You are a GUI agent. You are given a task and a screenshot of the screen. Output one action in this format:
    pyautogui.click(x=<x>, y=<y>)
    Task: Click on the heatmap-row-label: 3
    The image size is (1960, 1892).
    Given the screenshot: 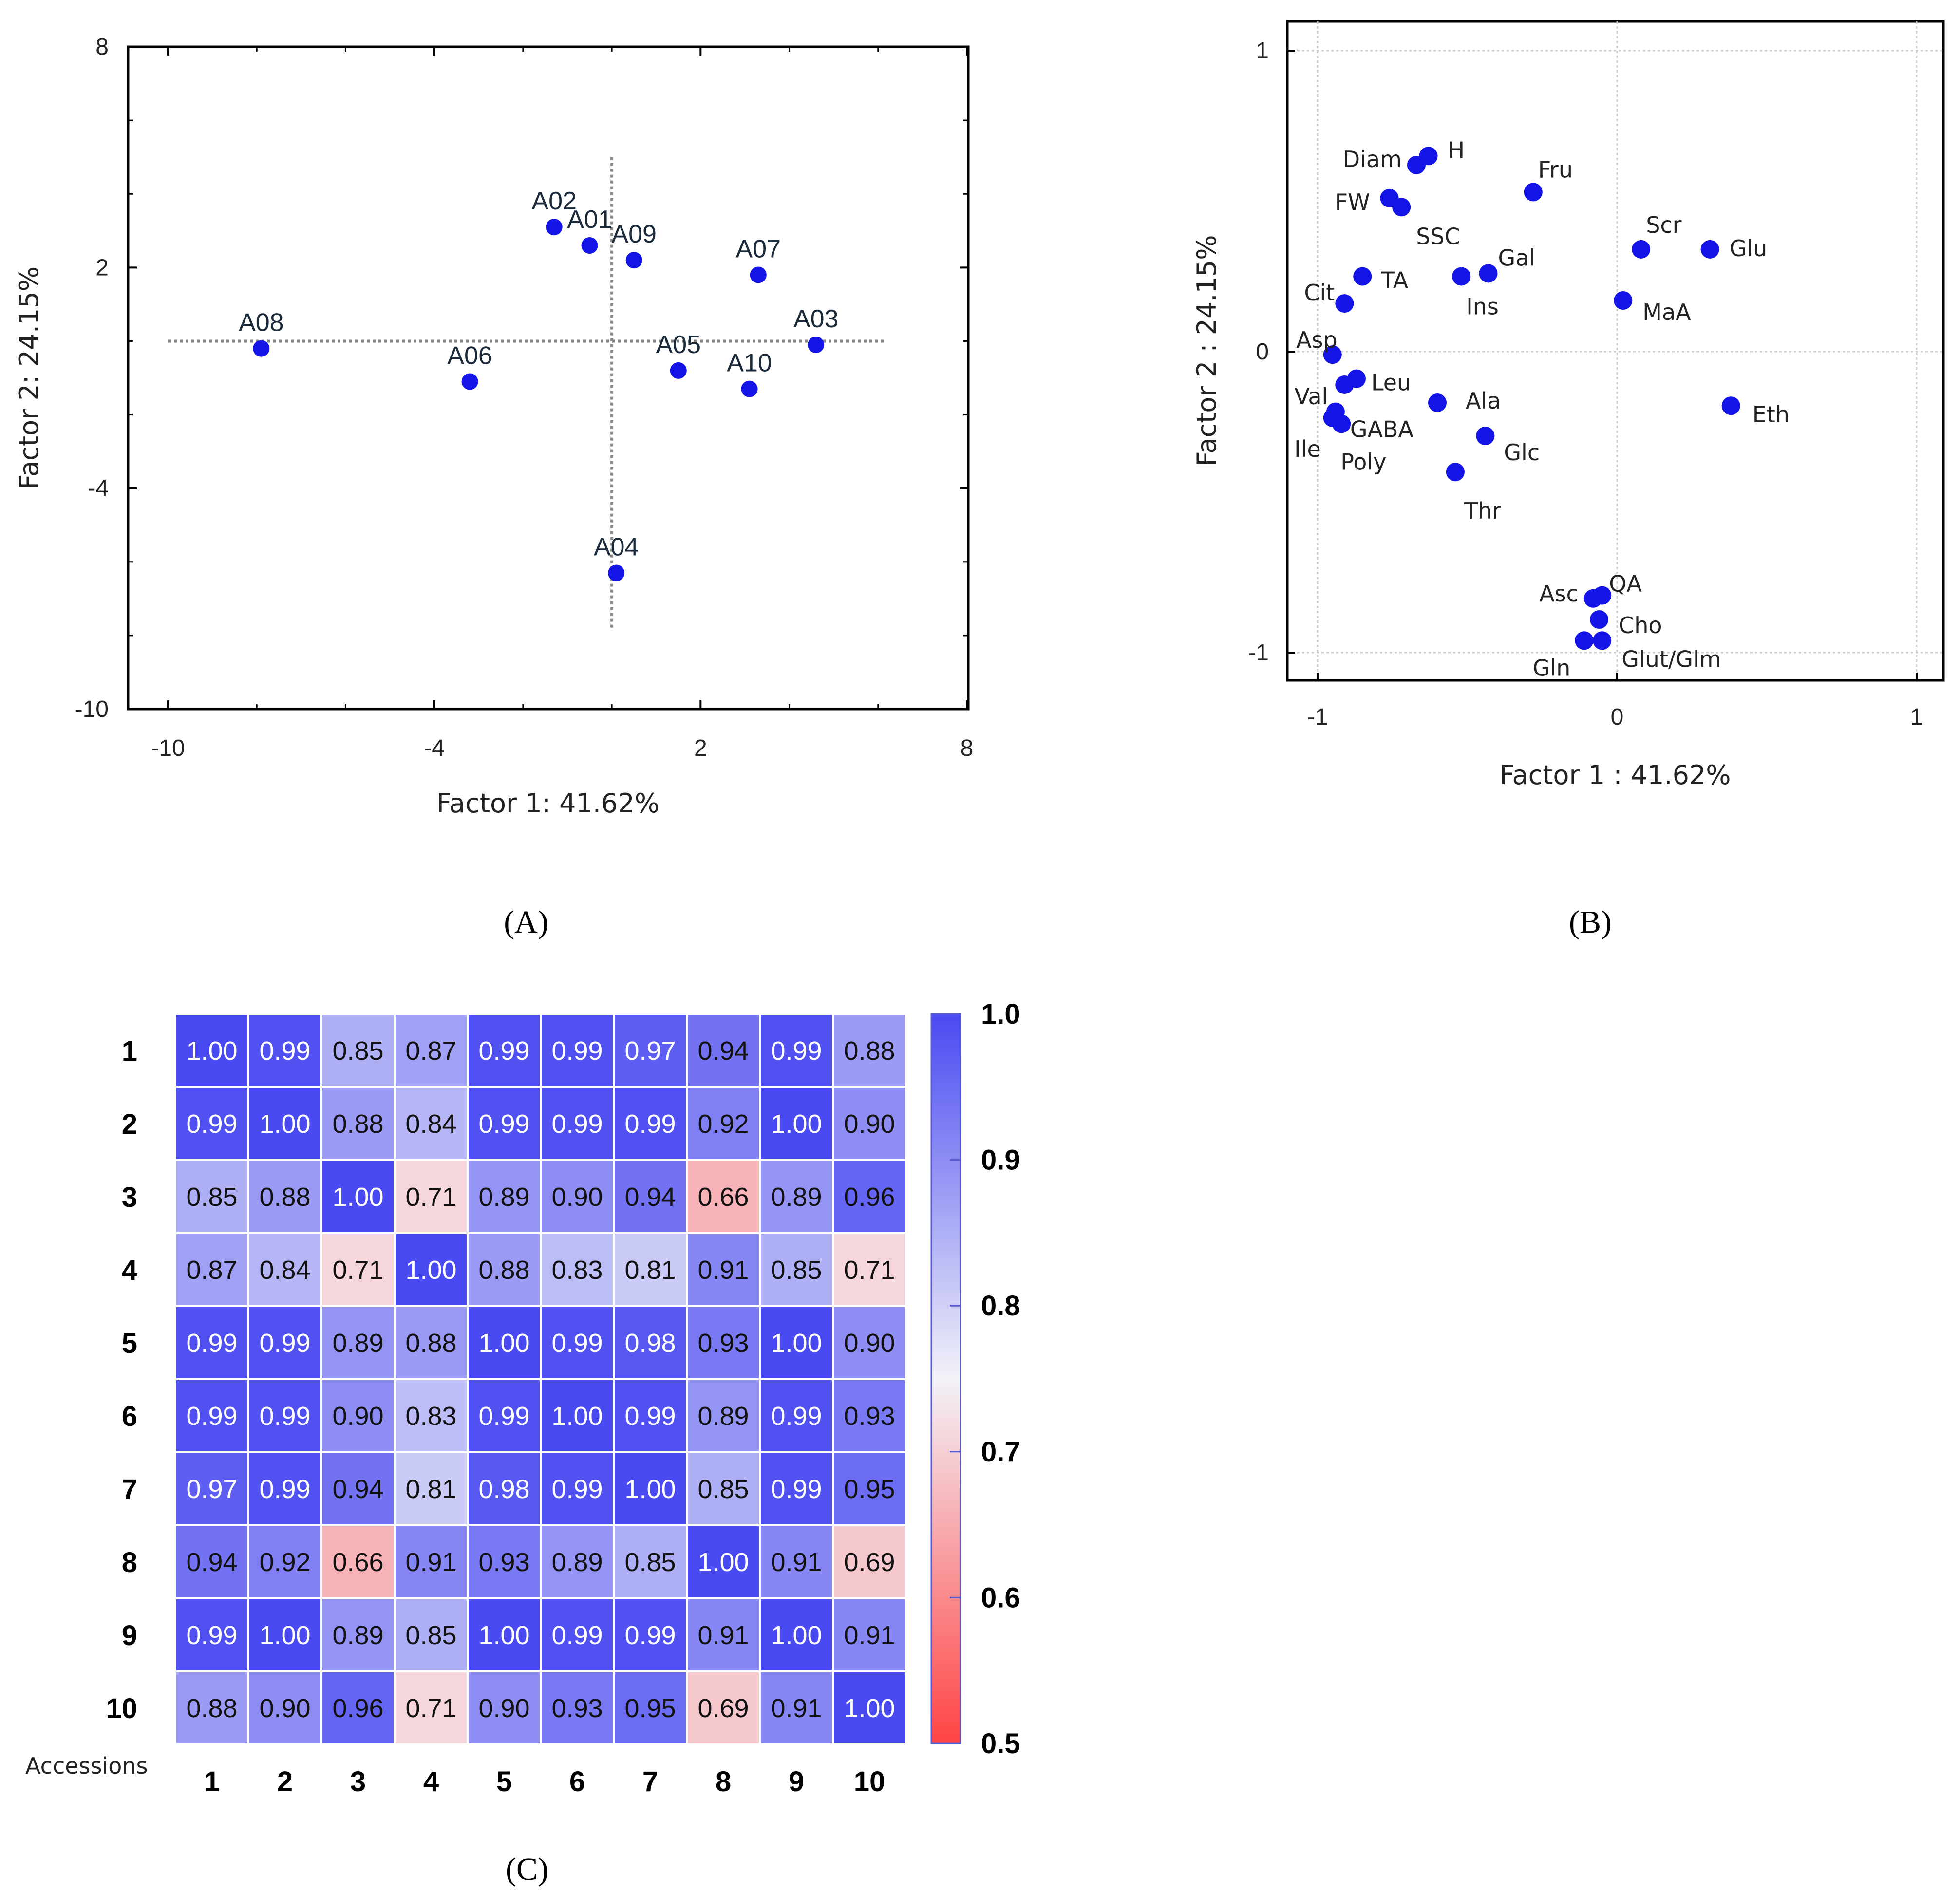 What is the action you would take?
    pyautogui.click(x=130, y=1197)
    